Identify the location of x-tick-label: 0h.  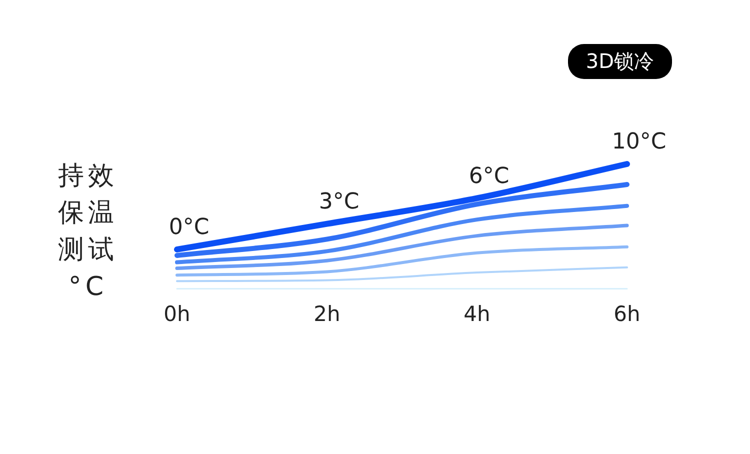
(177, 314).